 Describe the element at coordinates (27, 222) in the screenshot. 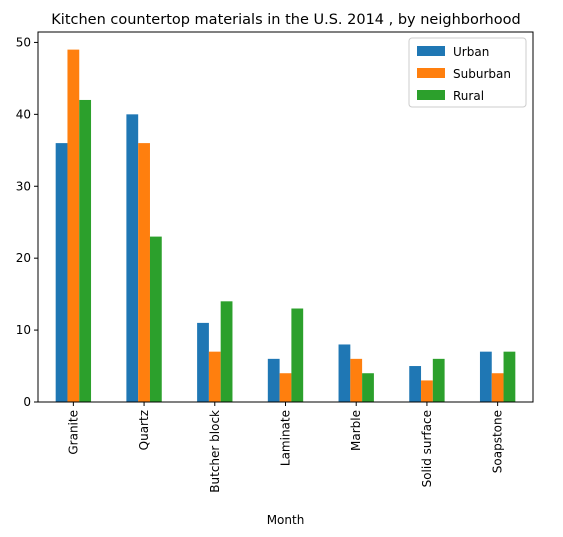

I see `y-axis: 0 10 20 30 40 50` at that location.